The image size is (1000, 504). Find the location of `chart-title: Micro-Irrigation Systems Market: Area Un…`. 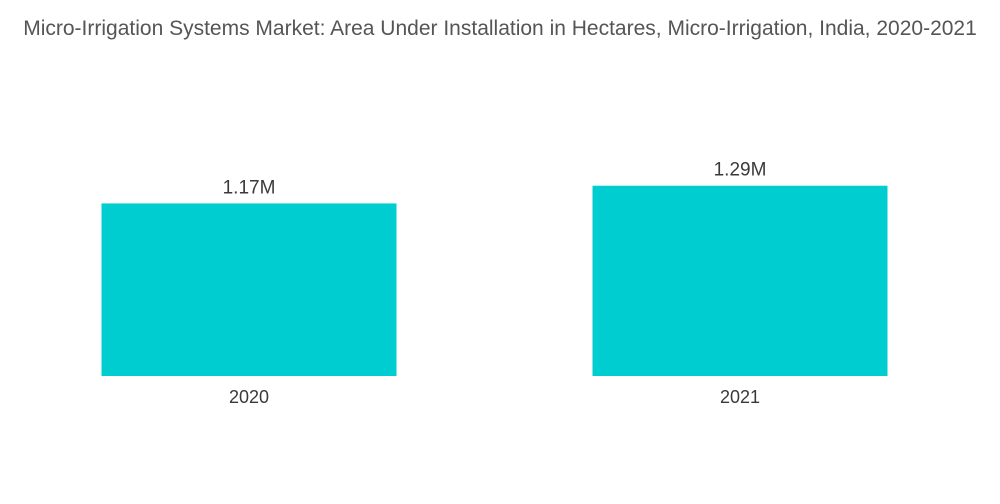

chart-title: Micro-Irrigation Systems Market: Area Un… is located at coordinates (500, 28).